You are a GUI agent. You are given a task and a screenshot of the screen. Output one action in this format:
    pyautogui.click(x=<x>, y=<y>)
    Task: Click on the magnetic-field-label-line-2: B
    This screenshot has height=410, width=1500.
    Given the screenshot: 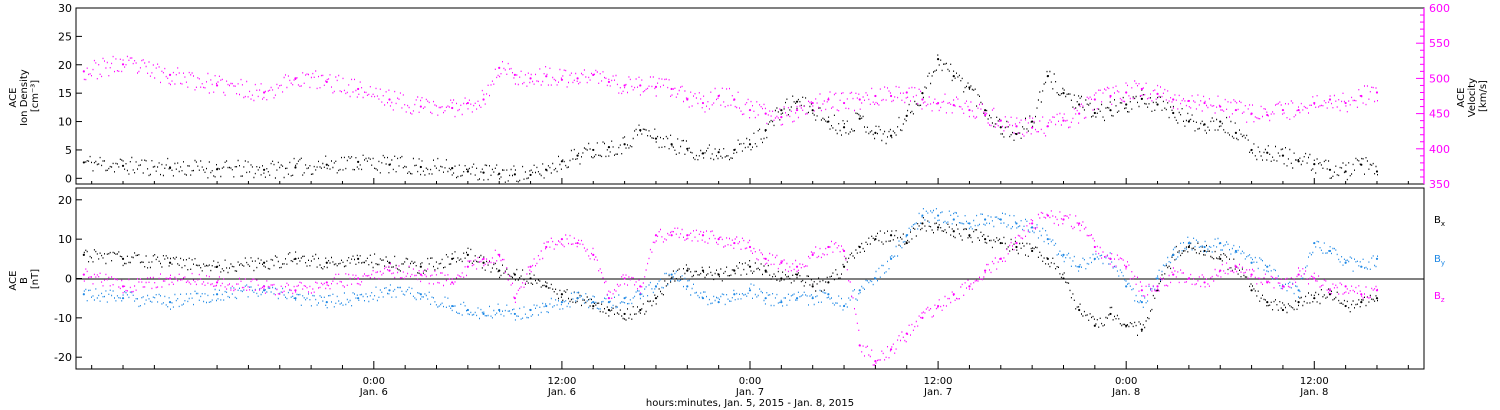 What is the action you would take?
    pyautogui.click(x=24, y=280)
    